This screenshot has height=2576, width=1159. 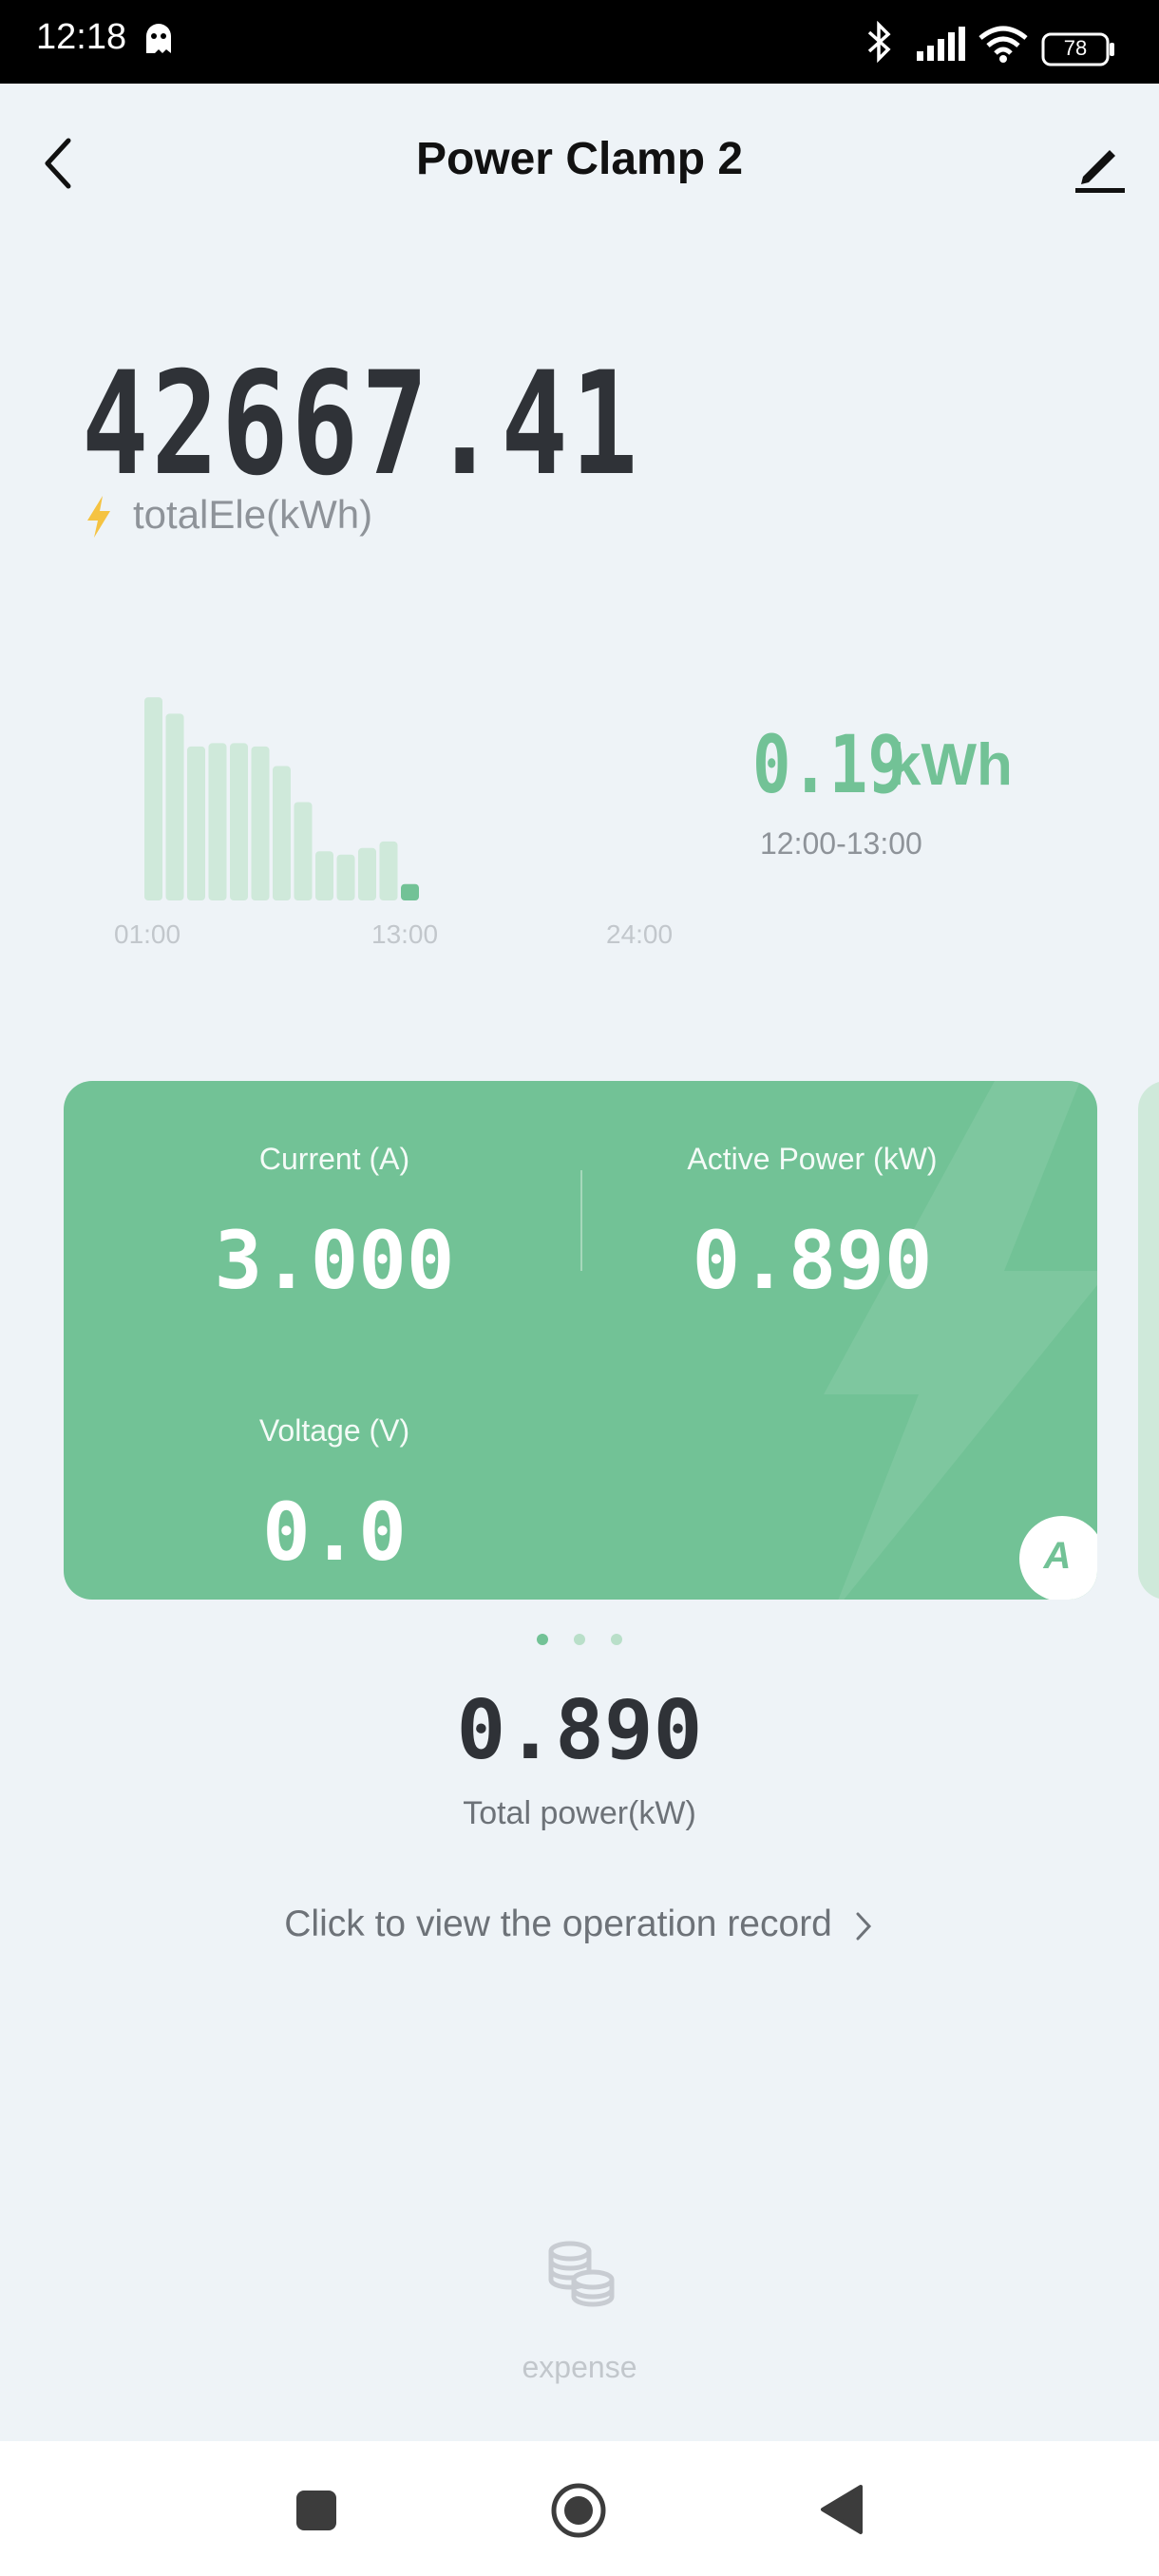 What do you see at coordinates (580, 2274) in the screenshot?
I see `coins-icon` at bounding box center [580, 2274].